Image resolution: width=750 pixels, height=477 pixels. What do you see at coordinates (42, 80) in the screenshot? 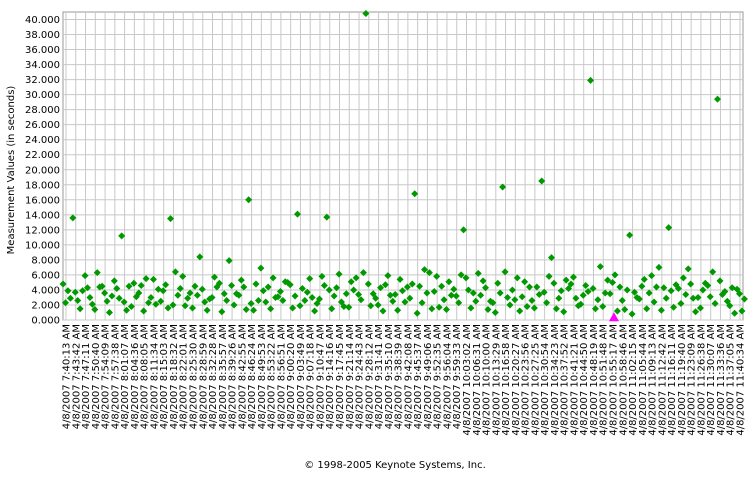
I see `y-tick-label: 32.000` at bounding box center [42, 80].